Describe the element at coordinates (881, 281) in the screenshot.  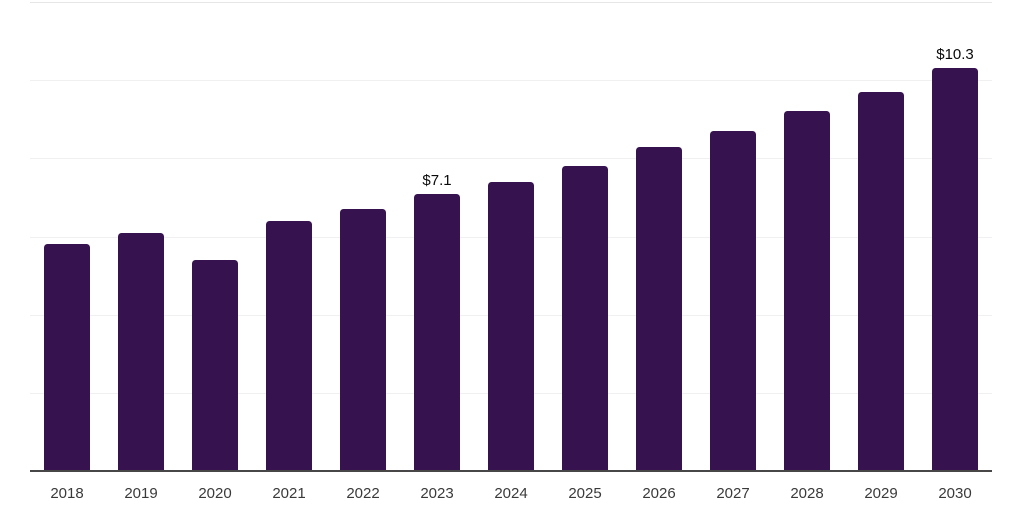
I see `bar-2029` at that location.